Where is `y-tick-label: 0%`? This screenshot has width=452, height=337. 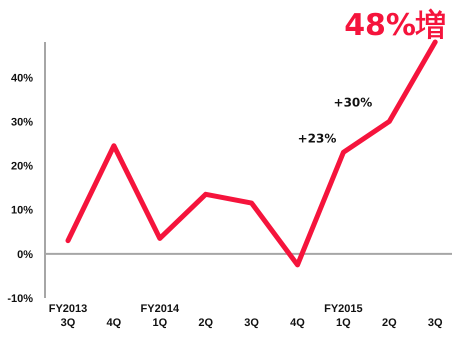
y-tick-label: 0% is located at coordinates (25, 254).